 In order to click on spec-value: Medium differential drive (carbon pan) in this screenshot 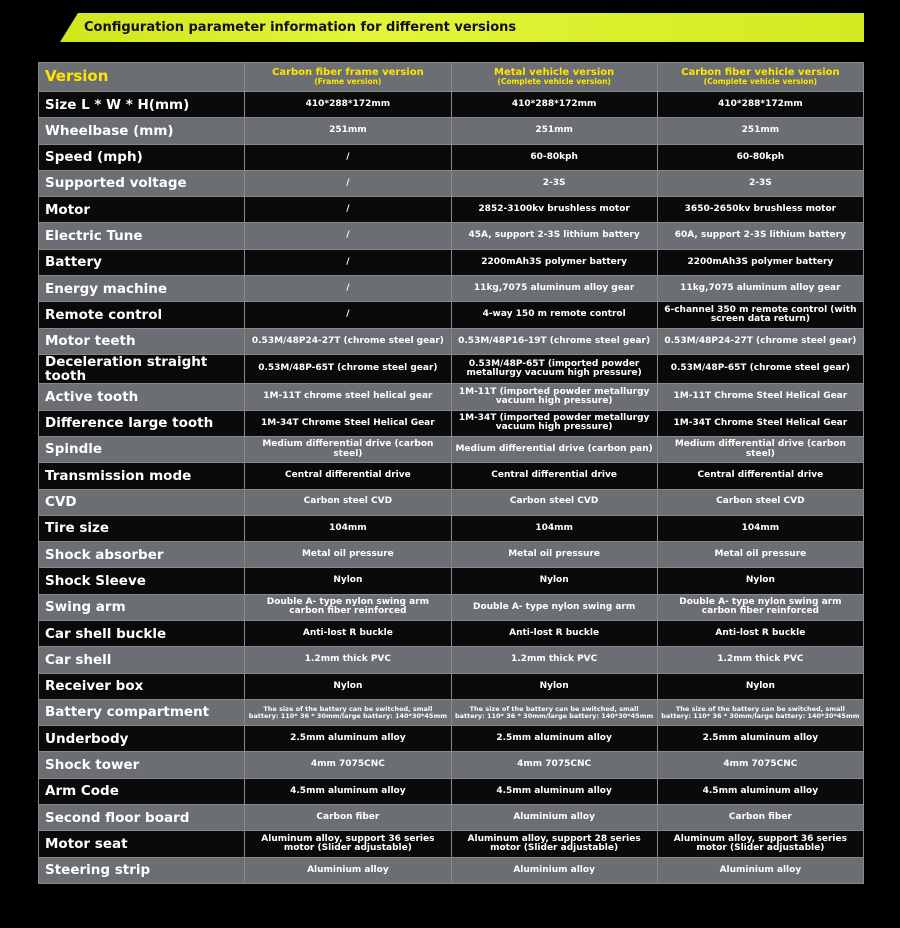, I will do `click(554, 449)`.